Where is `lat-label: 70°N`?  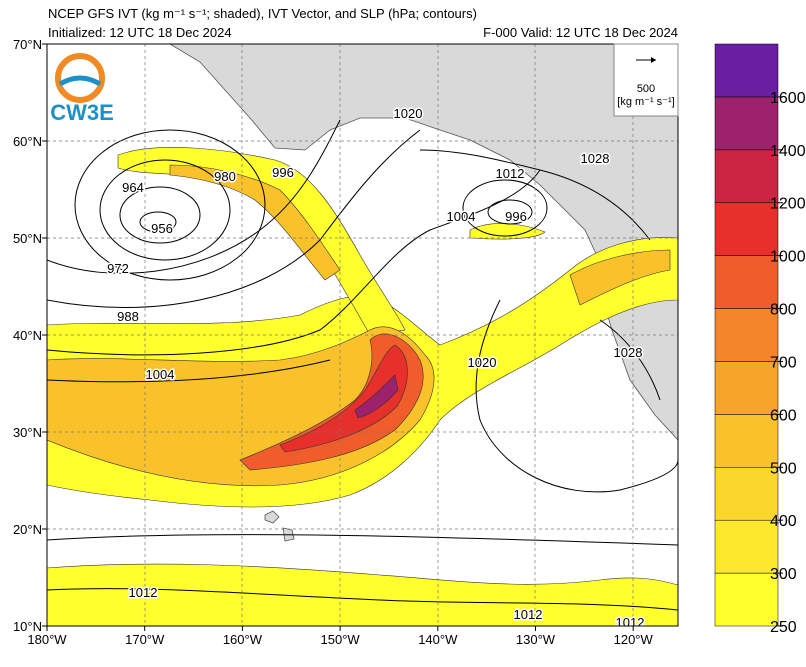 lat-label: 70°N is located at coordinates (27, 44).